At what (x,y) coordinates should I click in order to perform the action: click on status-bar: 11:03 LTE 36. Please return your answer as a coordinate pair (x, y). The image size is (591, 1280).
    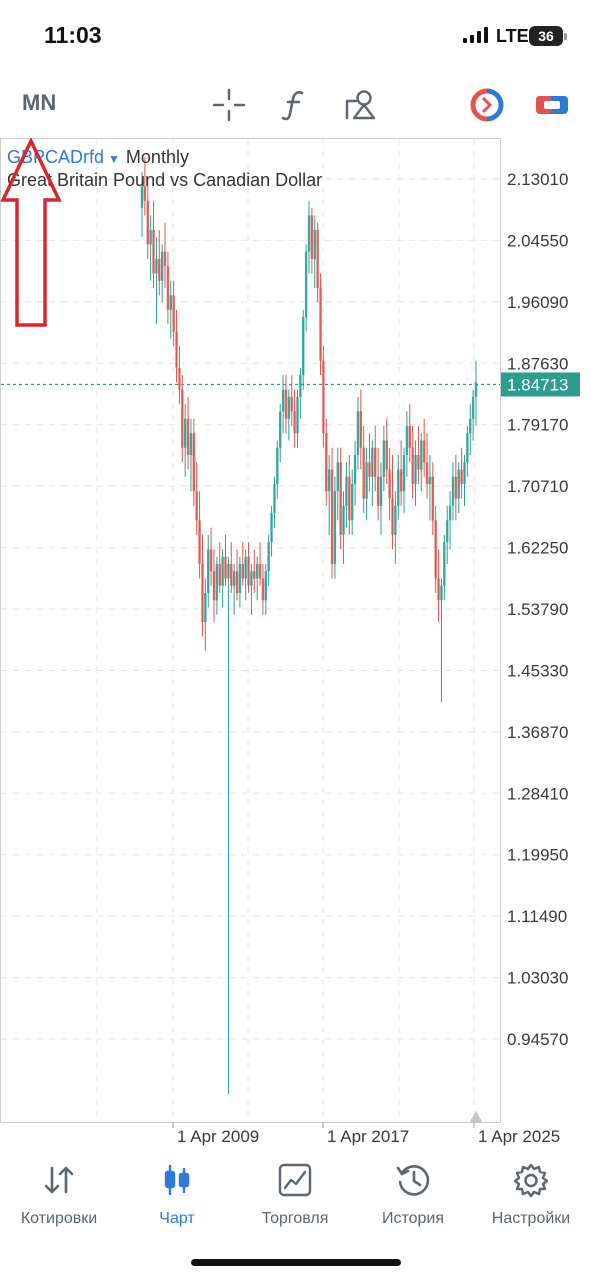
    Looking at the image, I should click on (295, 35).